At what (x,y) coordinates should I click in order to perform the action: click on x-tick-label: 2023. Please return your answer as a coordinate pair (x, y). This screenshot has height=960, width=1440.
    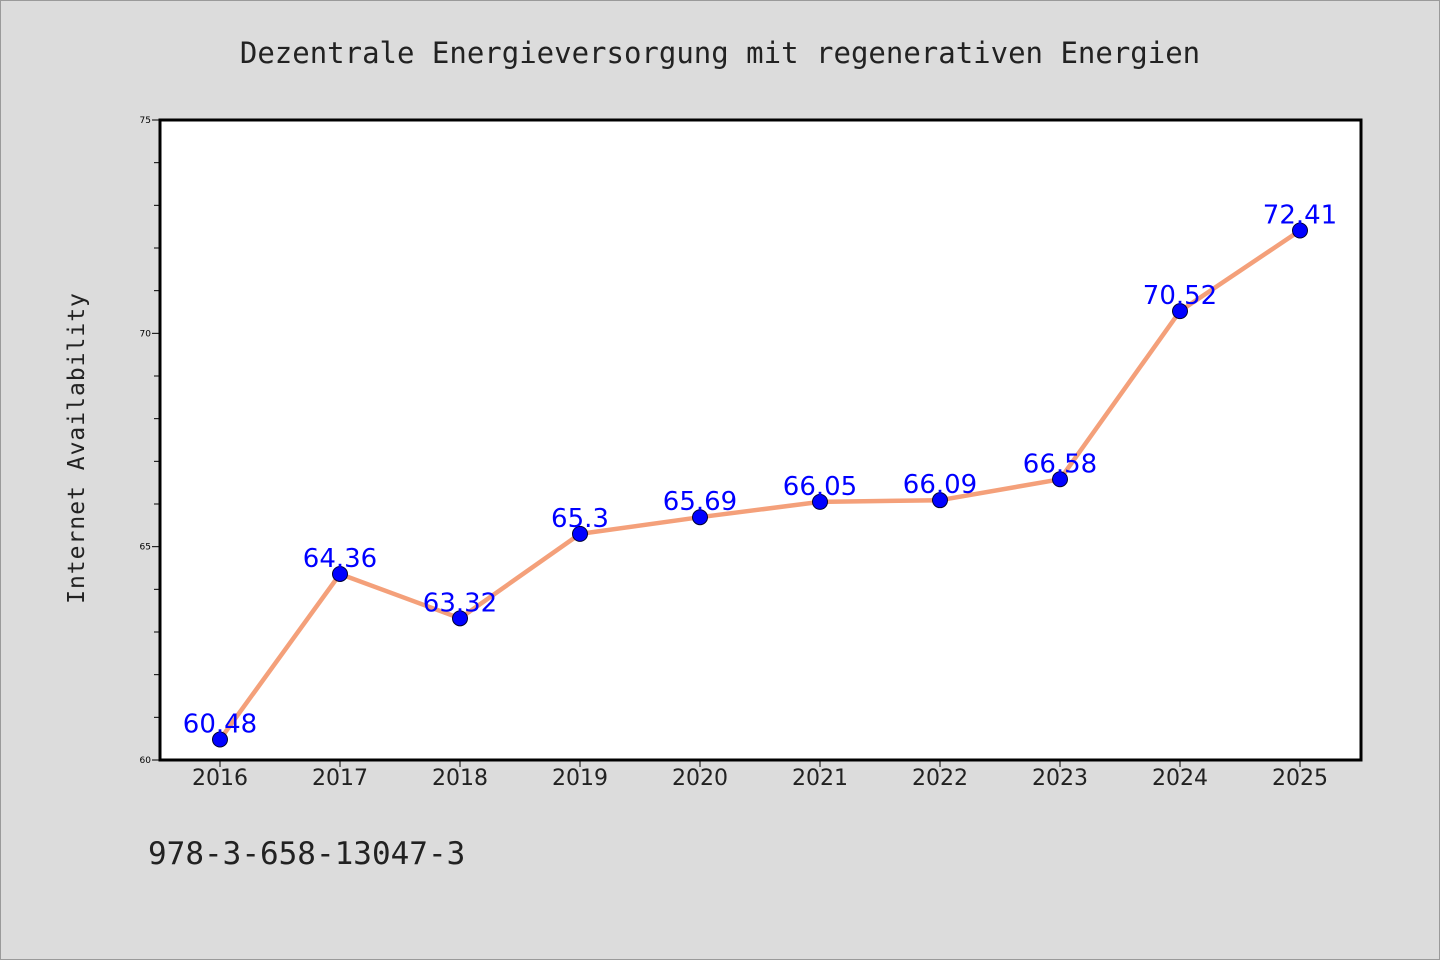
    Looking at the image, I should click on (1060, 778).